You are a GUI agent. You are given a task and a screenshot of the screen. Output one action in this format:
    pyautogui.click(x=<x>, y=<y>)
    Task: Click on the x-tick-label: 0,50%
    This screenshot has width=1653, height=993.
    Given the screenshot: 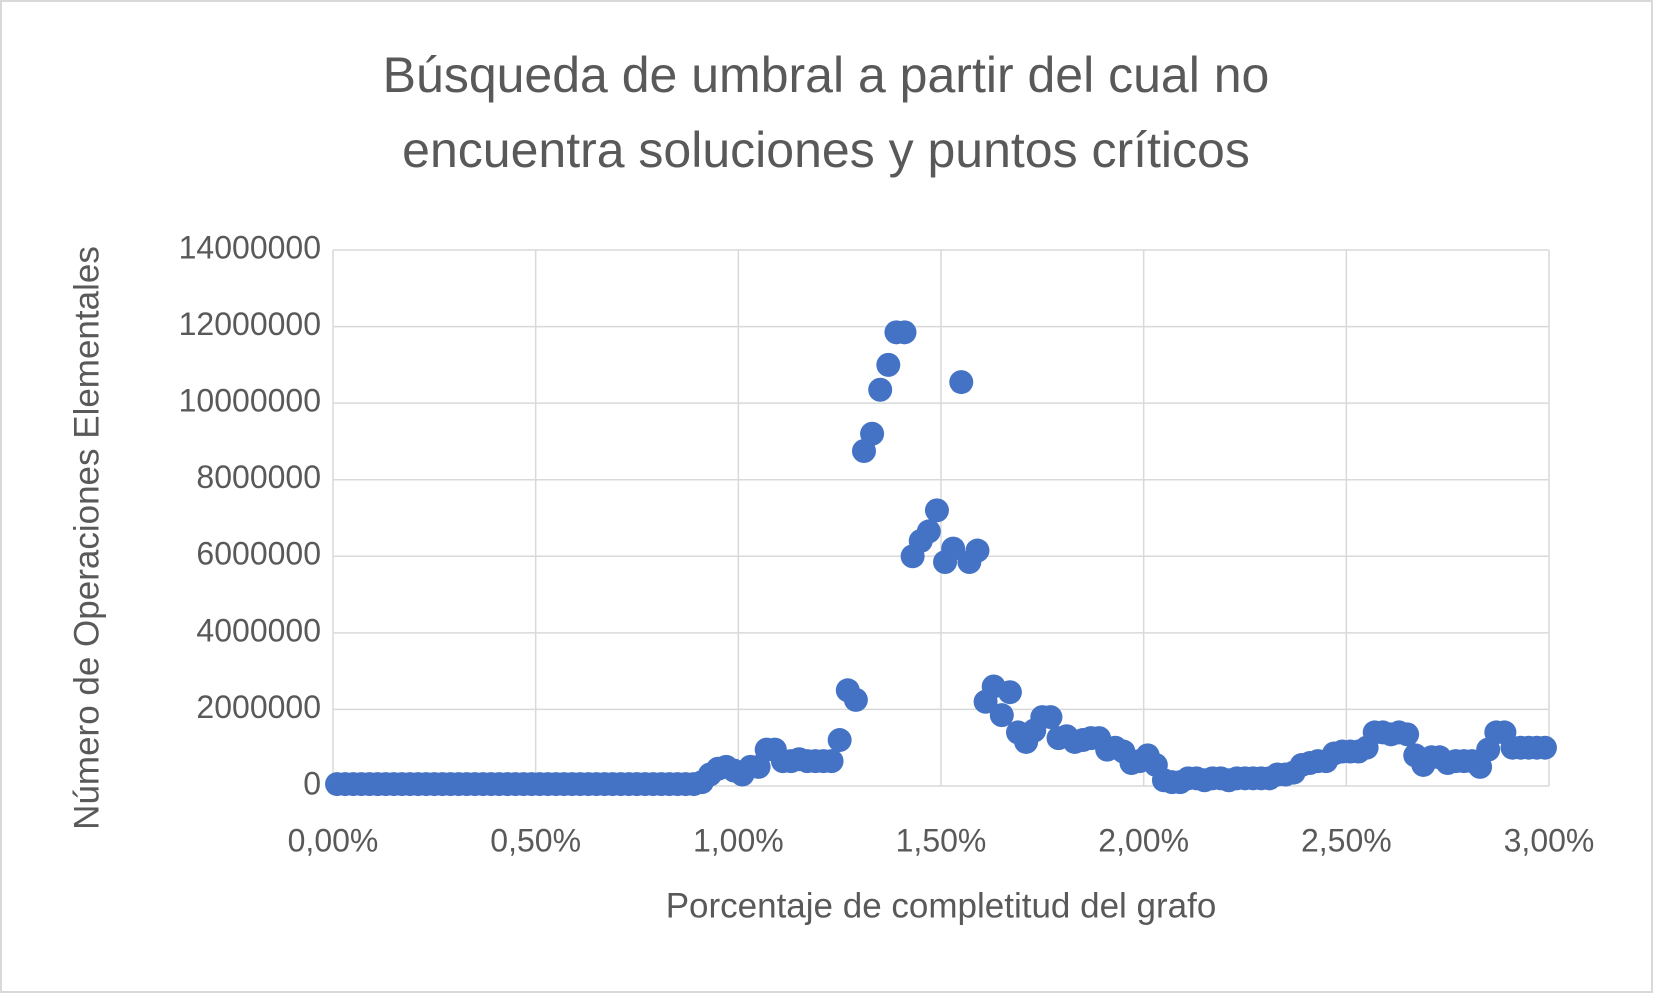 What is the action you would take?
    pyautogui.click(x=535, y=840)
    